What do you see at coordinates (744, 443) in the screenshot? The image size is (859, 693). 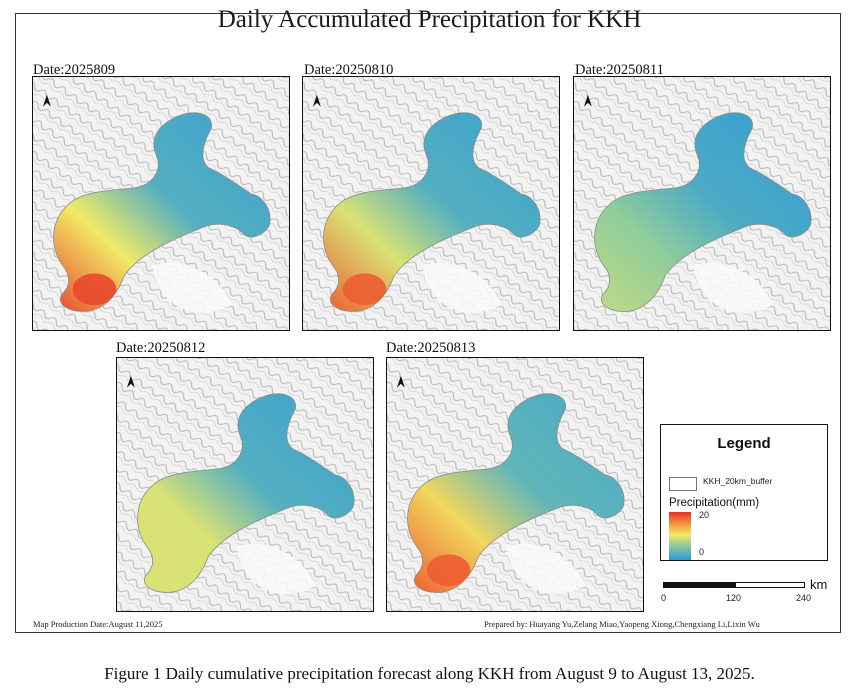 I see `legend-title: Legend` at bounding box center [744, 443].